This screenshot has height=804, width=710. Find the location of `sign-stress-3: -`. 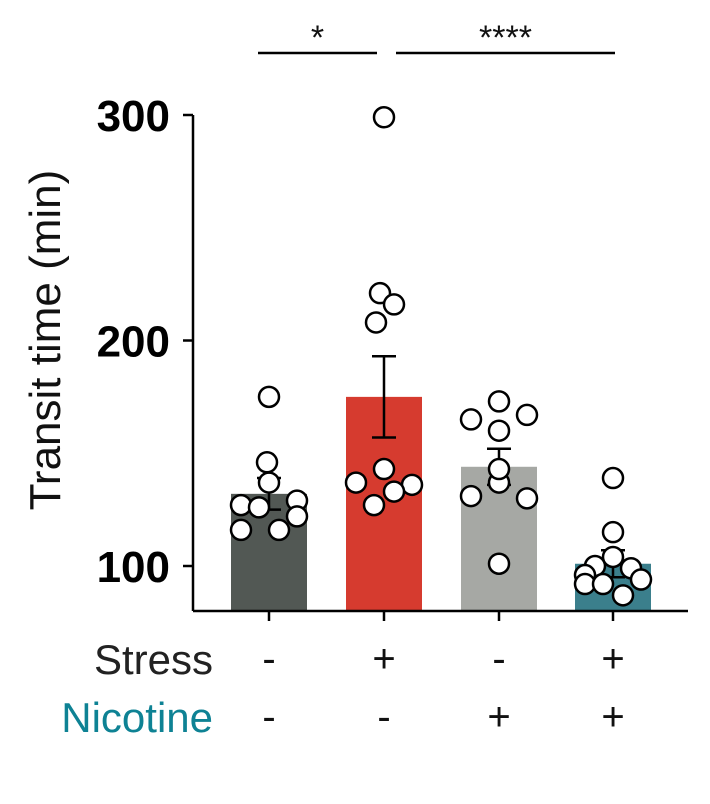

sign-stress-3: - is located at coordinates (498, 659).